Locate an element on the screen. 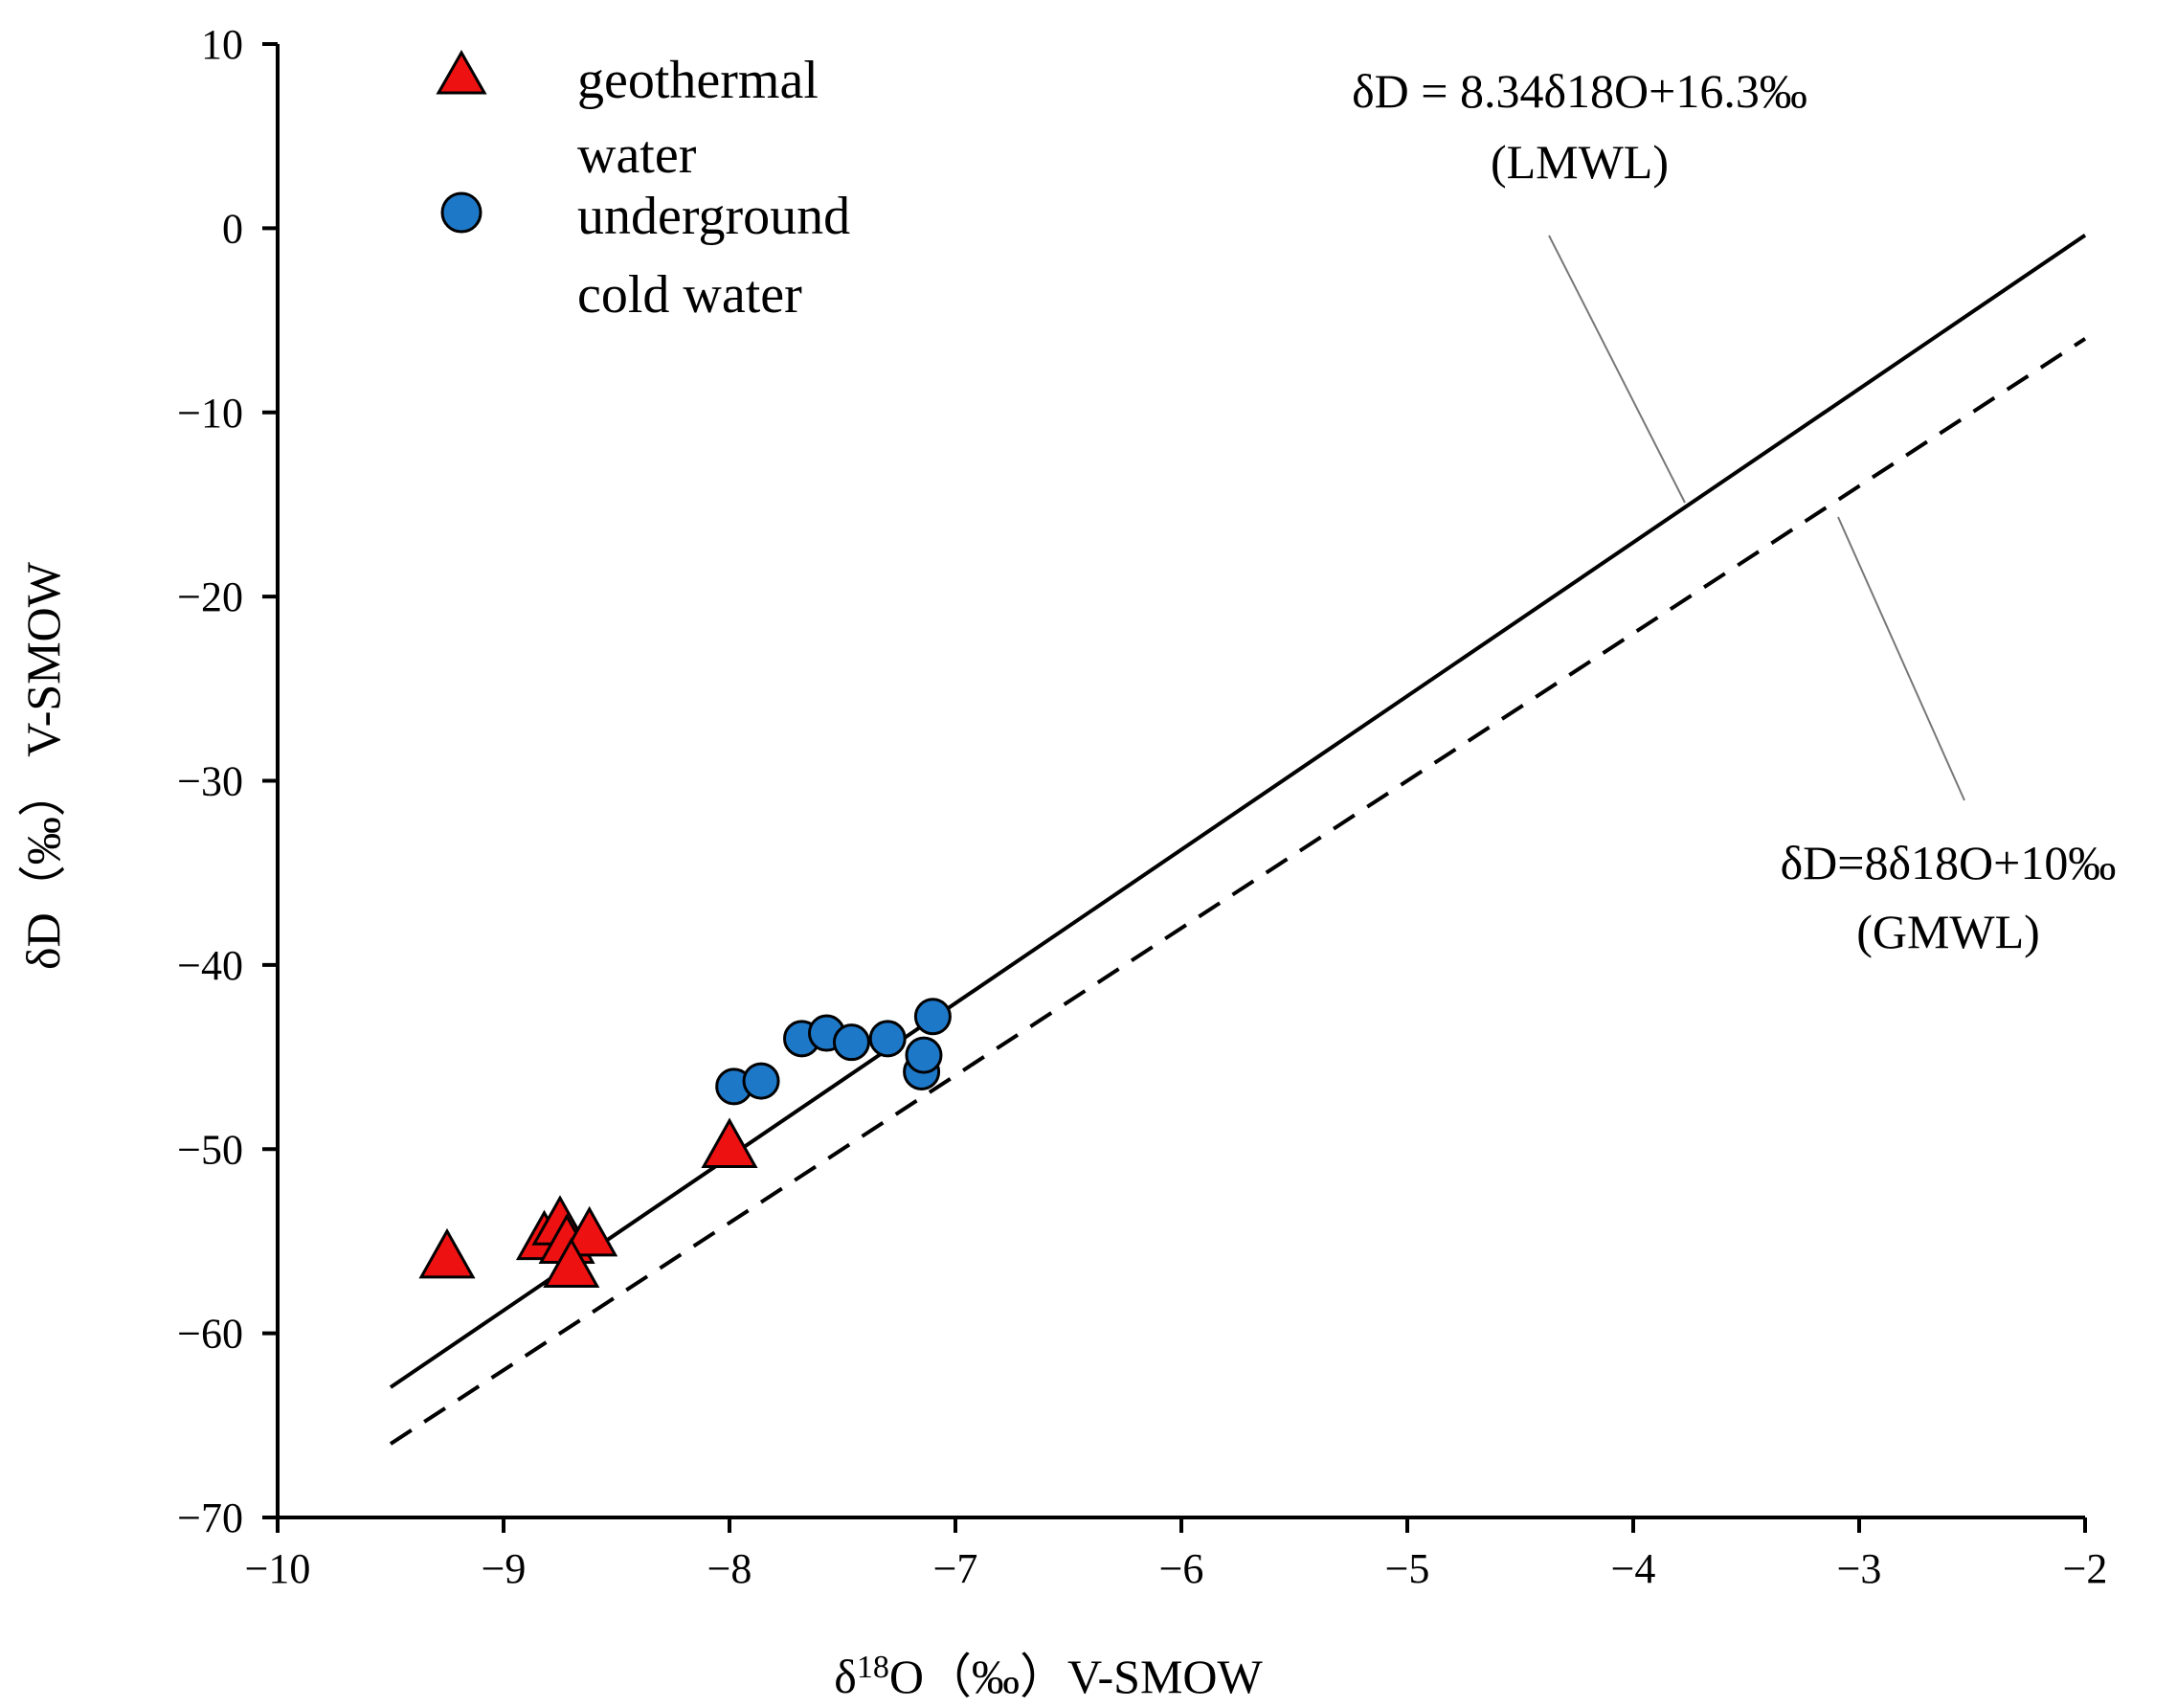 The width and height of the screenshot is (2177, 1708). lmwl-name-label: (LMWL) is located at coordinates (1580, 162).